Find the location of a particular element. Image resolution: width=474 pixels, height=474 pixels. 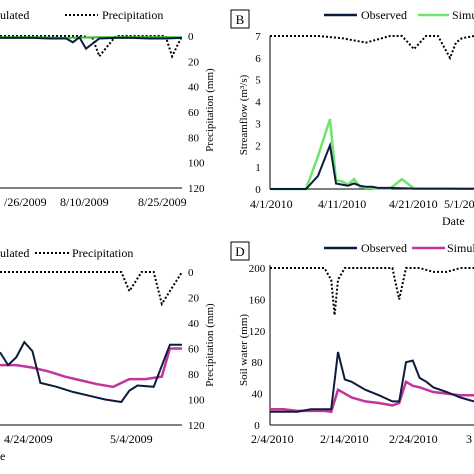

panel-b-y-tick-label: 3 is located at coordinates (258, 124).